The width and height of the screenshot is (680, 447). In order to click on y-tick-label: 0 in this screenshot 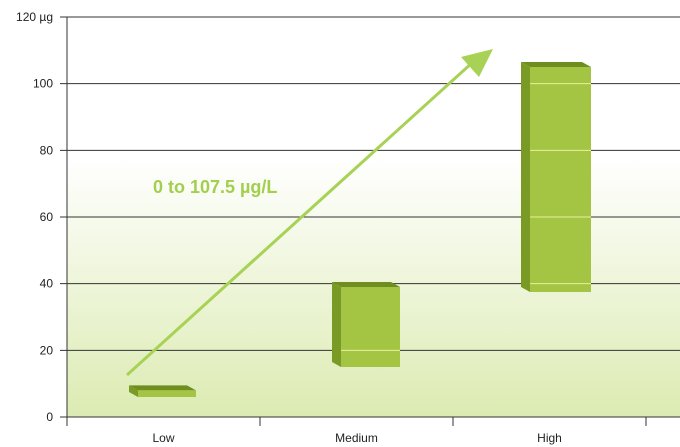, I will do `click(49, 417)`.